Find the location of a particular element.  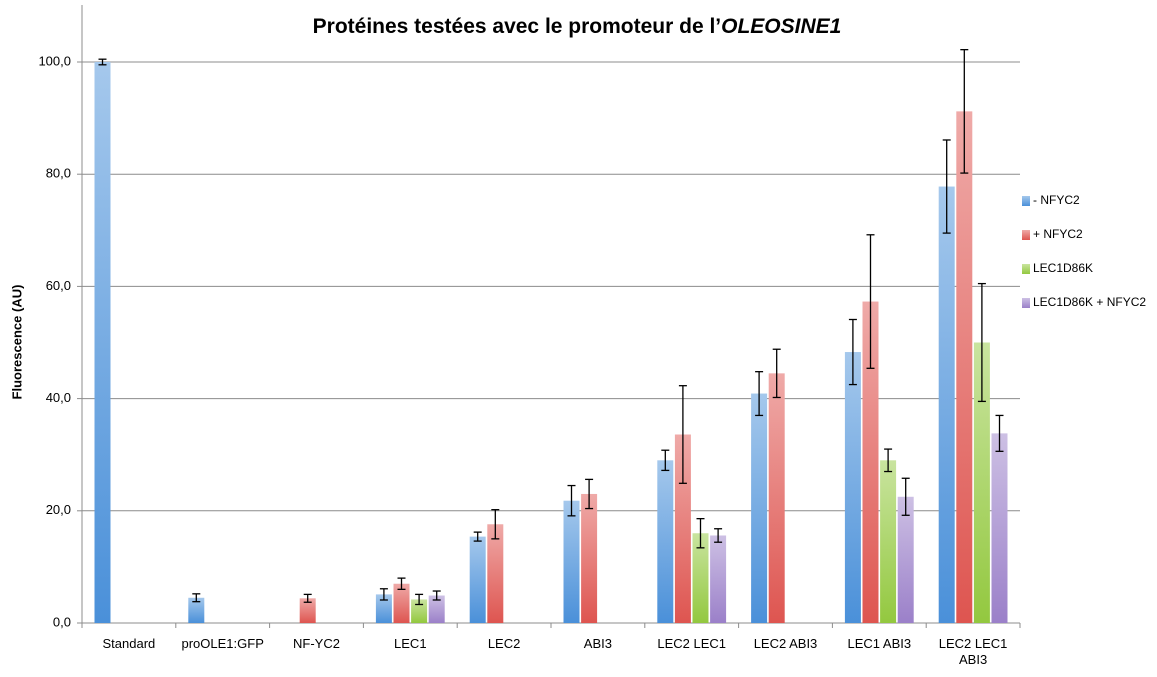

legend-label: LEC1D86K is located at coordinates (1063, 268).